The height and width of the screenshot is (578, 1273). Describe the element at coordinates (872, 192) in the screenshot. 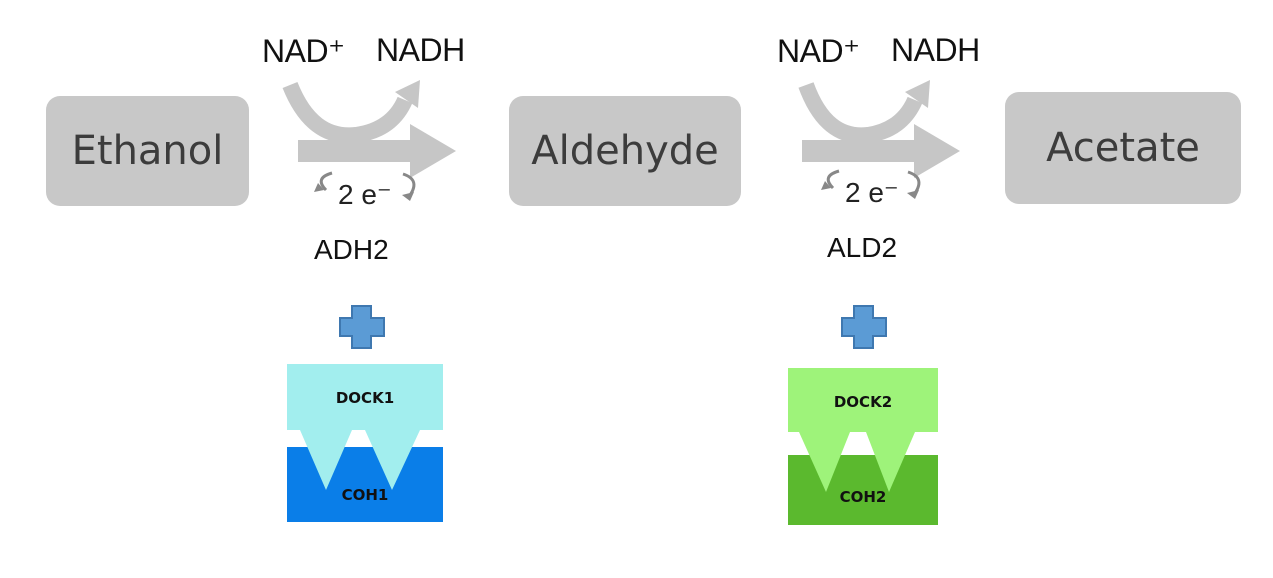

I see `electrons-label-2: 2 e⁻` at that location.